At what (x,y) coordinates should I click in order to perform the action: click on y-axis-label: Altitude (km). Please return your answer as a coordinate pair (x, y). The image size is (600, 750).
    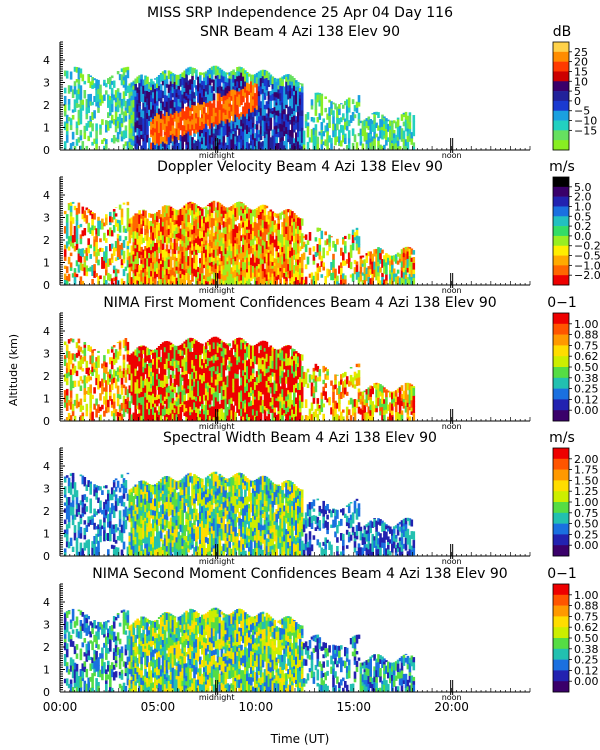
    Looking at the image, I should click on (13, 370).